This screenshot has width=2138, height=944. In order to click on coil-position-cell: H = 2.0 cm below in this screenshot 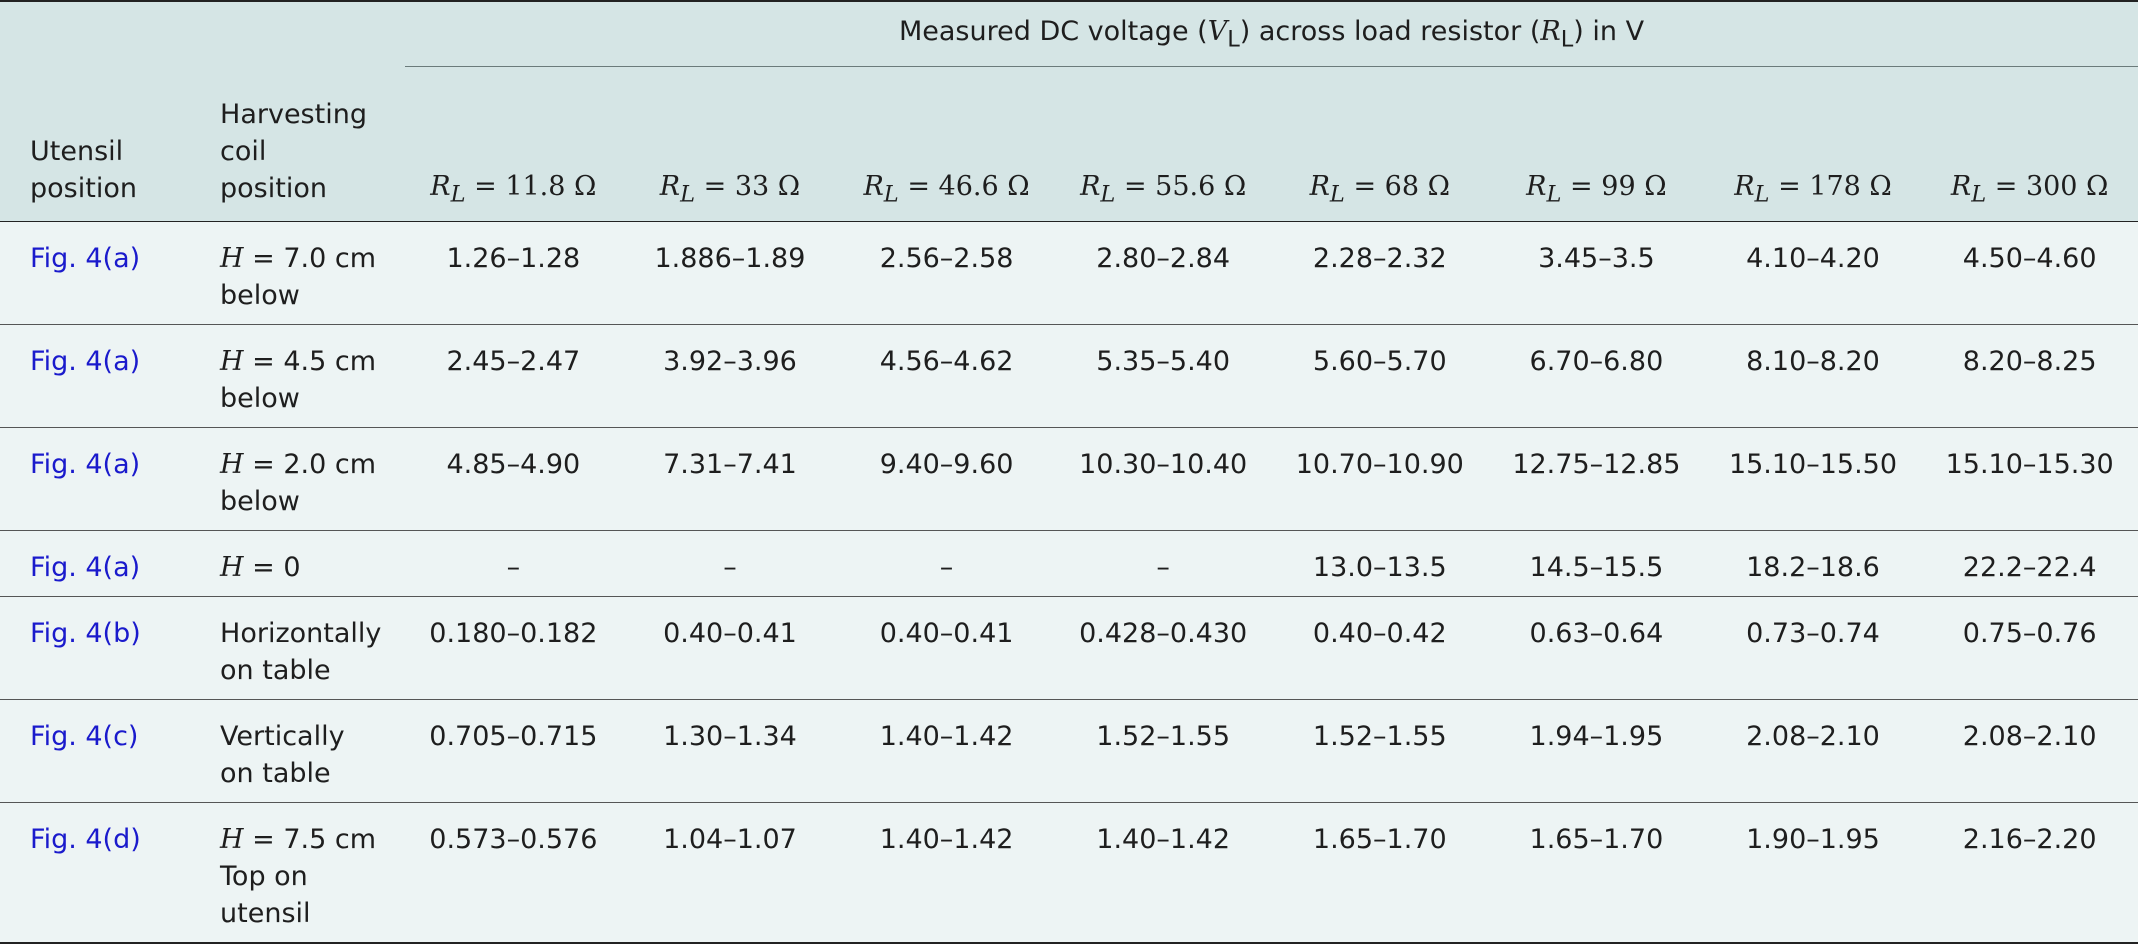, I will do `click(305, 479)`.